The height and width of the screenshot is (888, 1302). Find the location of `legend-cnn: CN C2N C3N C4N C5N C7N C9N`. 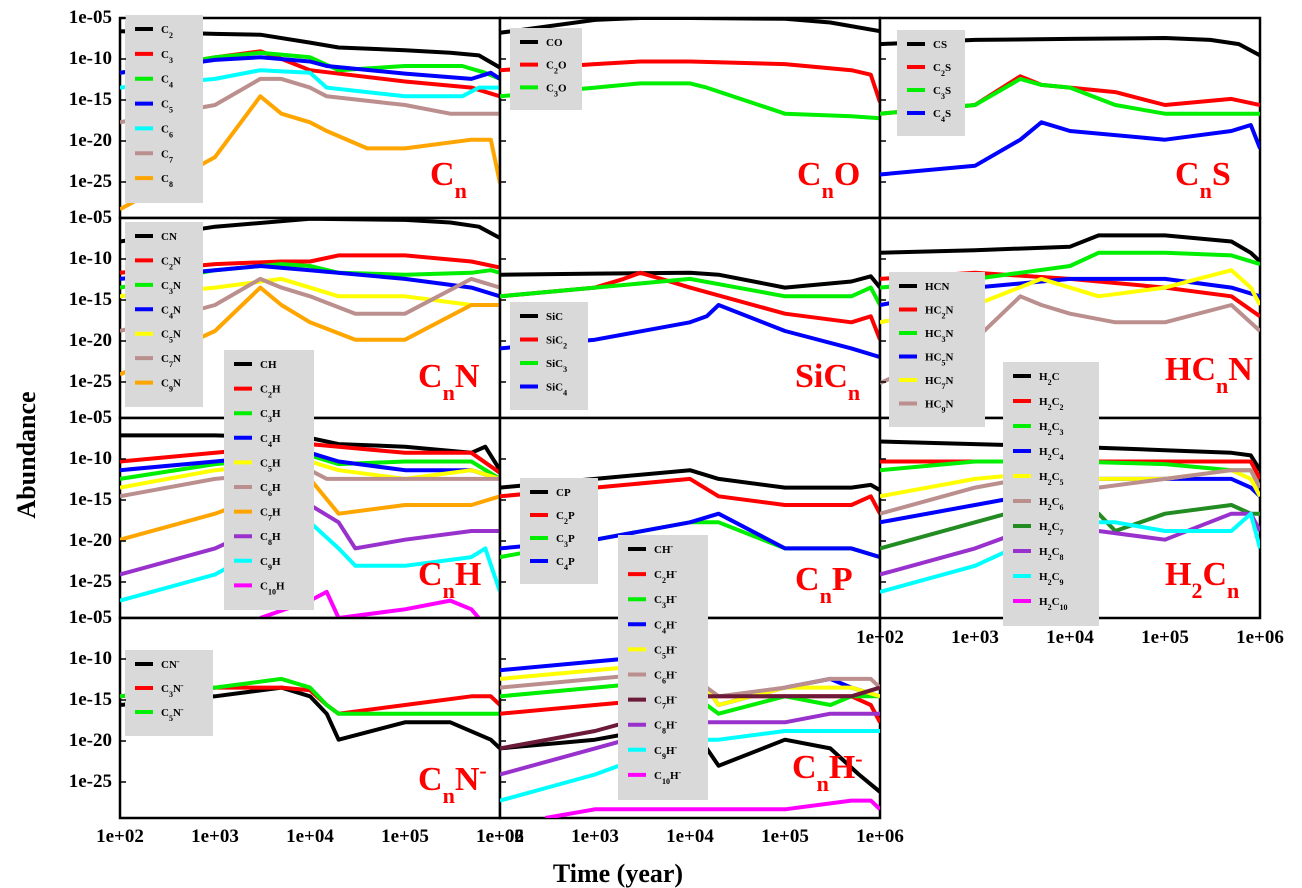

legend-cnn: CN C2N C3N C4N C5N C7N C9N is located at coordinates (164, 314).